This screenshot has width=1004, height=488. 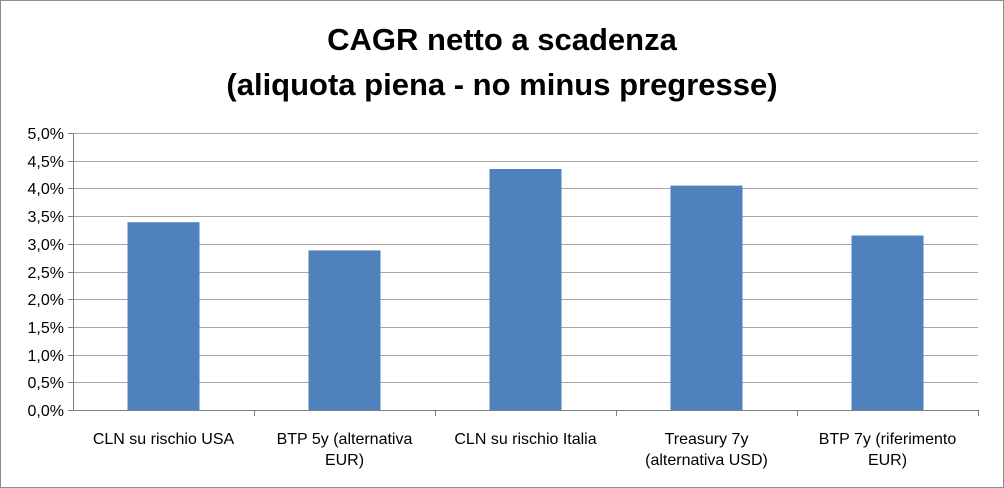 I want to click on x-category-label: BTP 5y (alternativa EUR), so click(x=345, y=450).